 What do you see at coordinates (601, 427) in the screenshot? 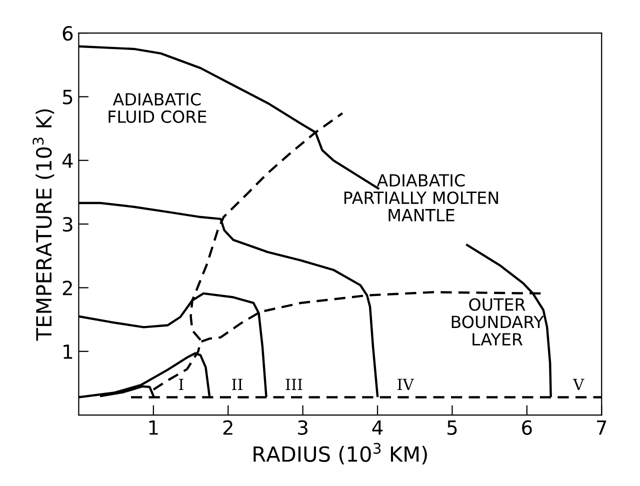
I see `x-tick-label: 7` at bounding box center [601, 427].